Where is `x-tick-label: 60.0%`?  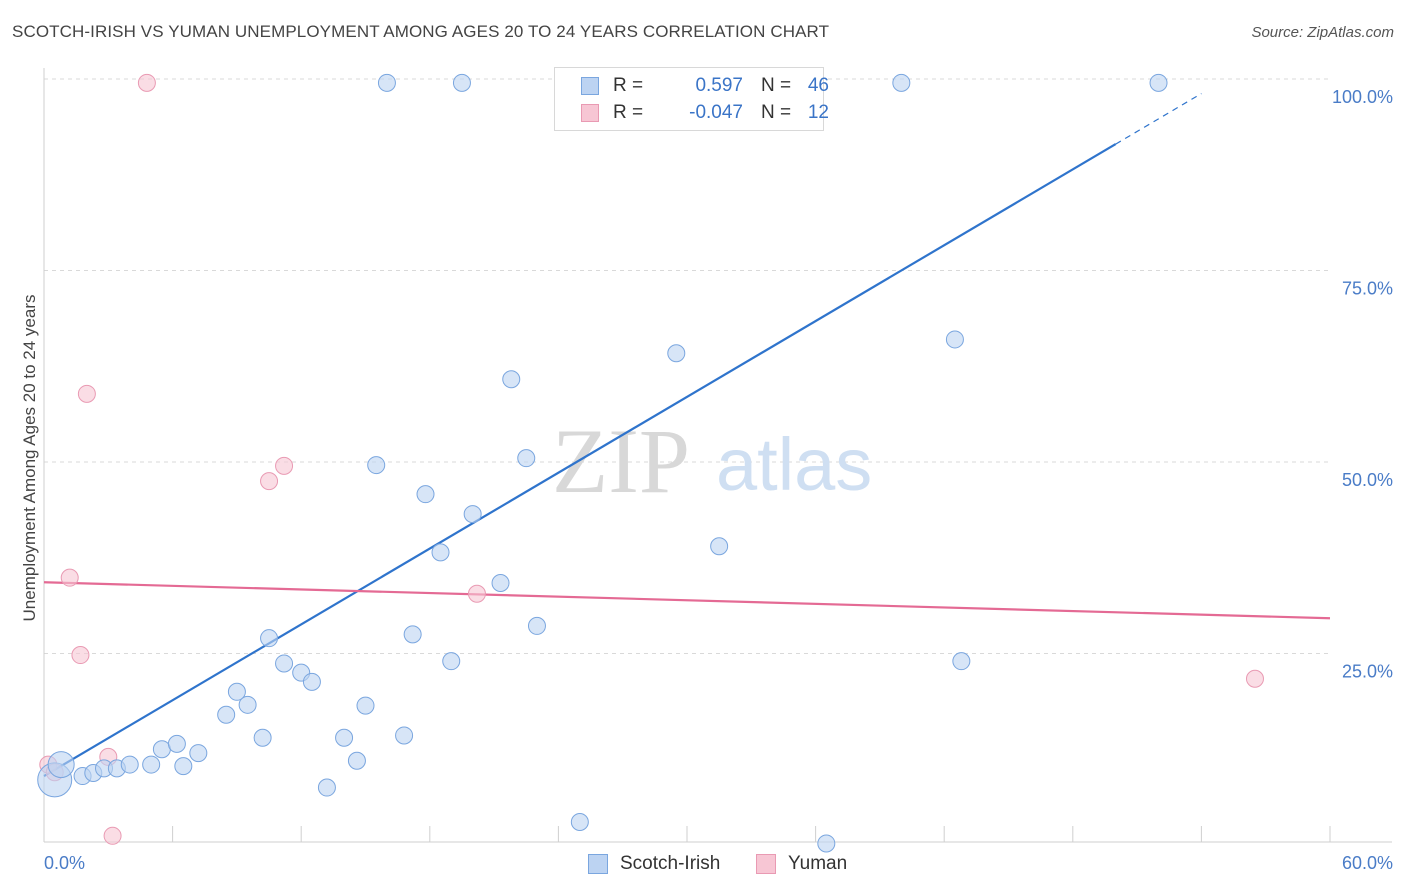 x-tick-label: 60.0% is located at coordinates (1367, 863).